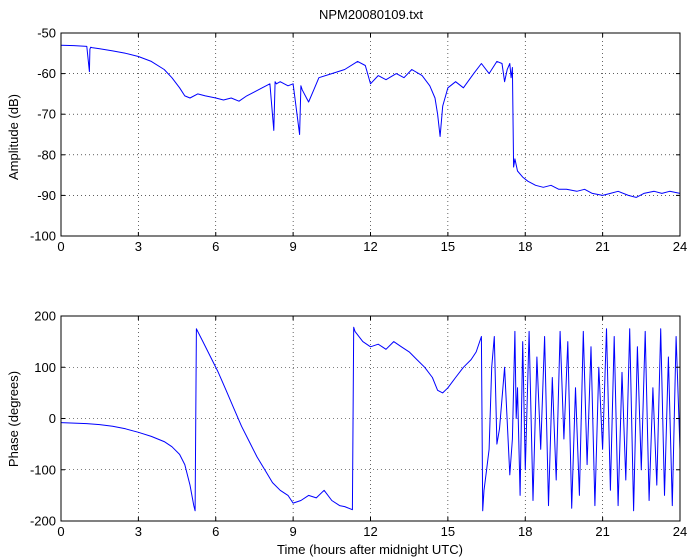 This screenshot has height=560, width=693. Describe the element at coordinates (13, 137) in the screenshot. I see `y-axis-label: Amplitude (dB)` at that location.